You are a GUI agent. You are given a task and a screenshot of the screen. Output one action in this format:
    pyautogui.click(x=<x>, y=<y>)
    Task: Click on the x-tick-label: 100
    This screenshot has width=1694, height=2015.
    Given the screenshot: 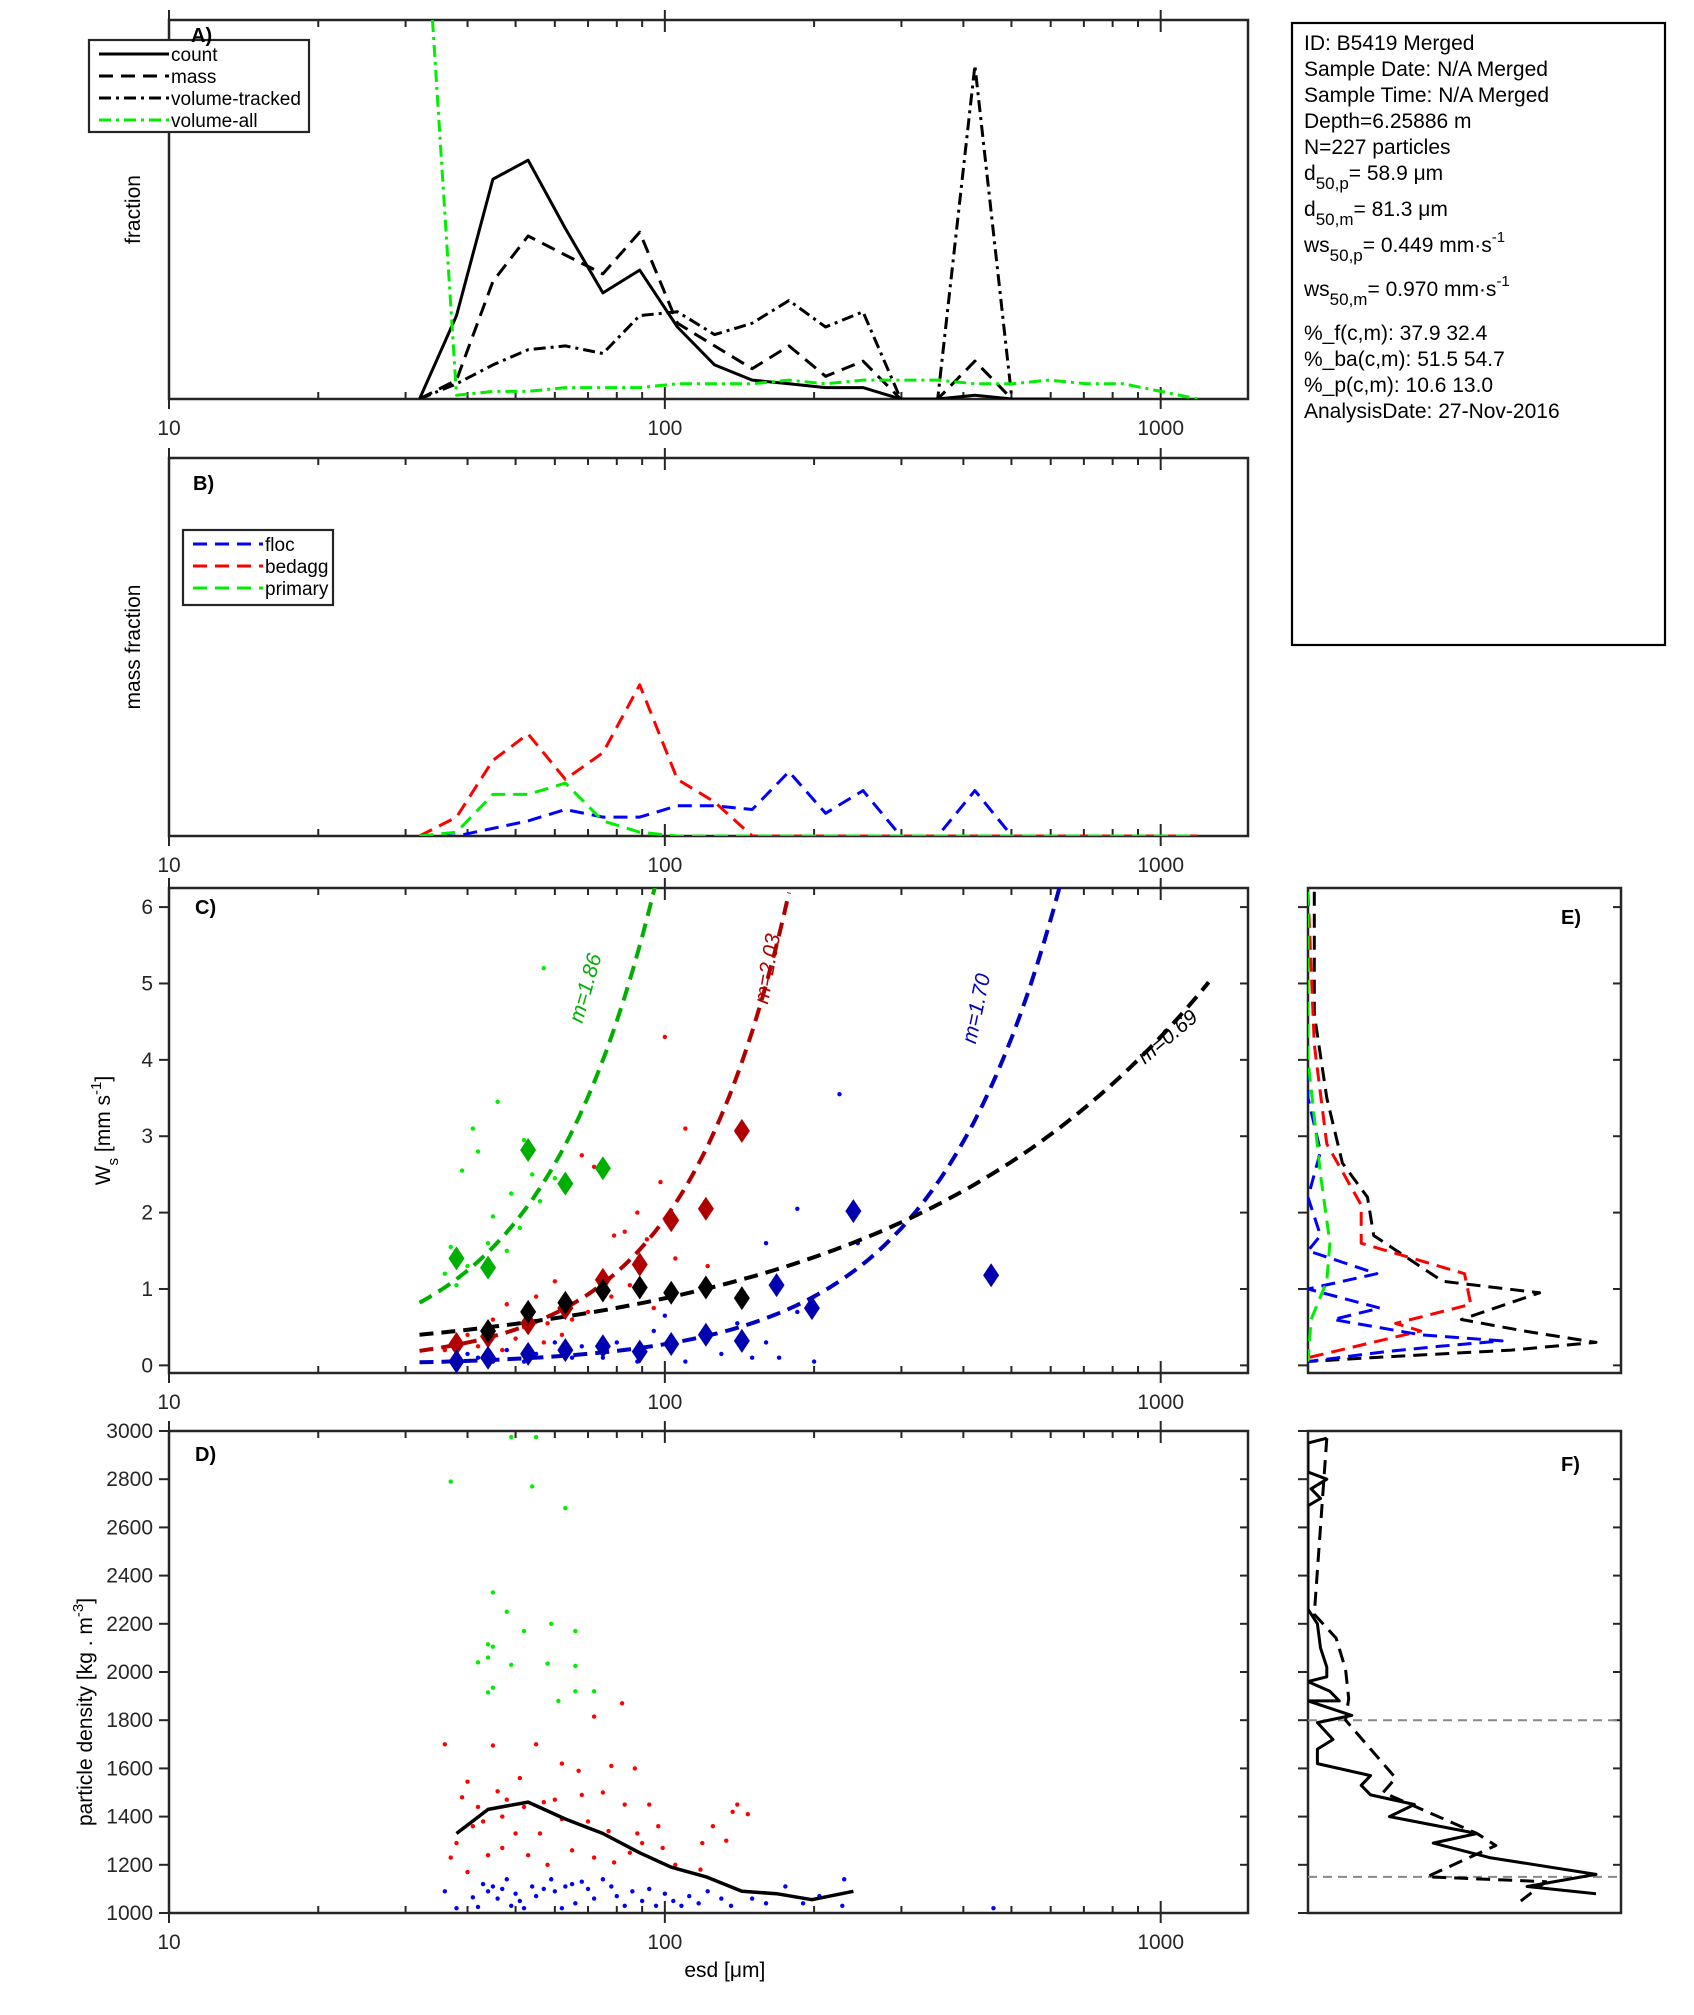 What is the action you would take?
    pyautogui.click(x=664, y=1942)
    